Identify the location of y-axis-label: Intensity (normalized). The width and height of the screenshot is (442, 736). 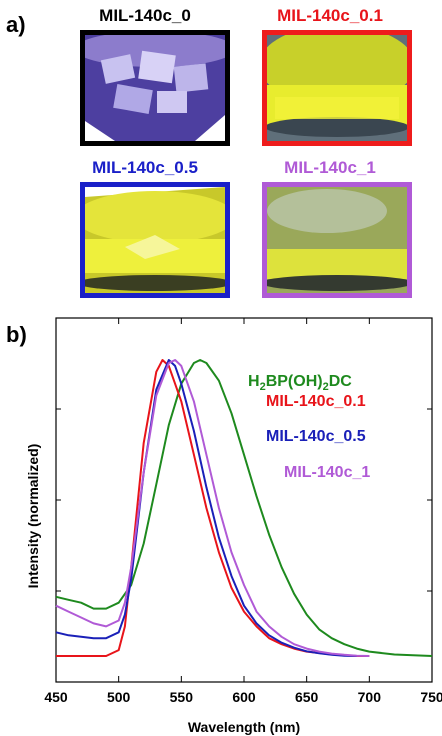
(33, 516).